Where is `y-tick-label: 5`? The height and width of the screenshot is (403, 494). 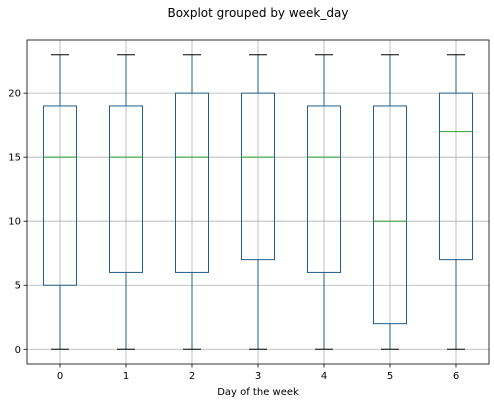
y-tick-label: 5 is located at coordinates (18, 286).